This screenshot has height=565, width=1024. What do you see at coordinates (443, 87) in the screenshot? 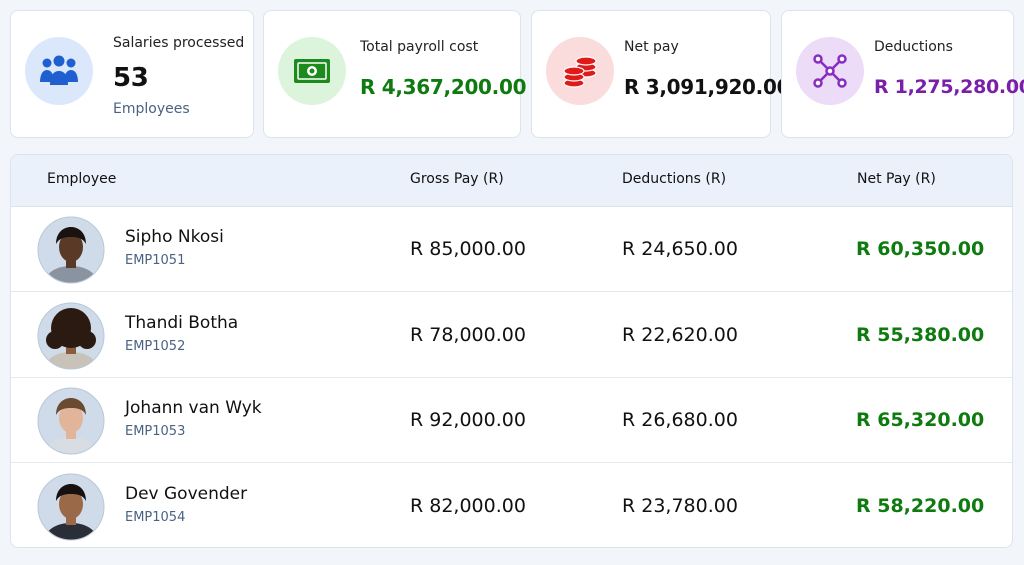
I see `card-value: R 4,367,200.00` at bounding box center [443, 87].